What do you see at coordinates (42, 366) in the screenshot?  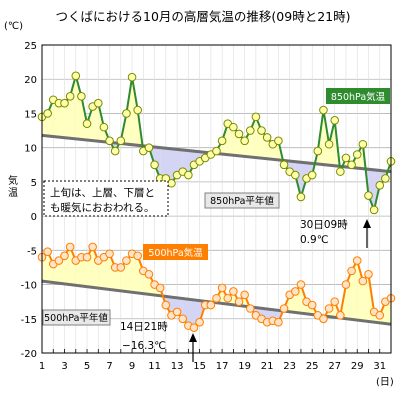 I see `x-tick-label: 1` at bounding box center [42, 366].